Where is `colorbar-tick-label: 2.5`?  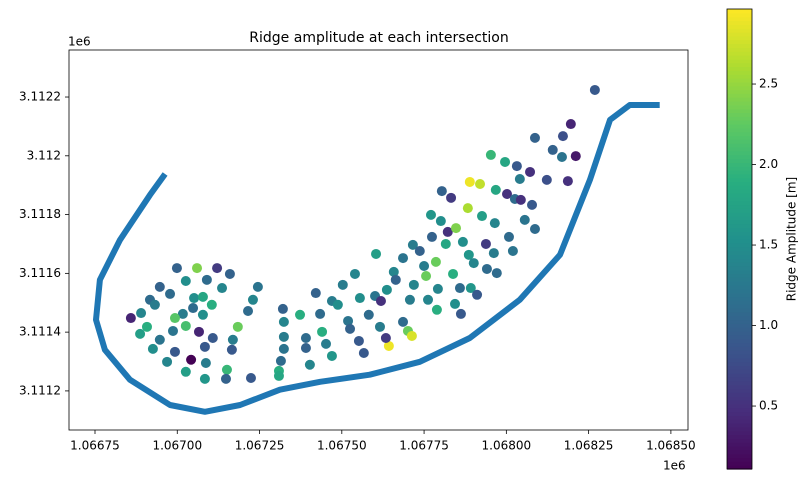 colorbar-tick-label: 2.5 is located at coordinates (768, 84).